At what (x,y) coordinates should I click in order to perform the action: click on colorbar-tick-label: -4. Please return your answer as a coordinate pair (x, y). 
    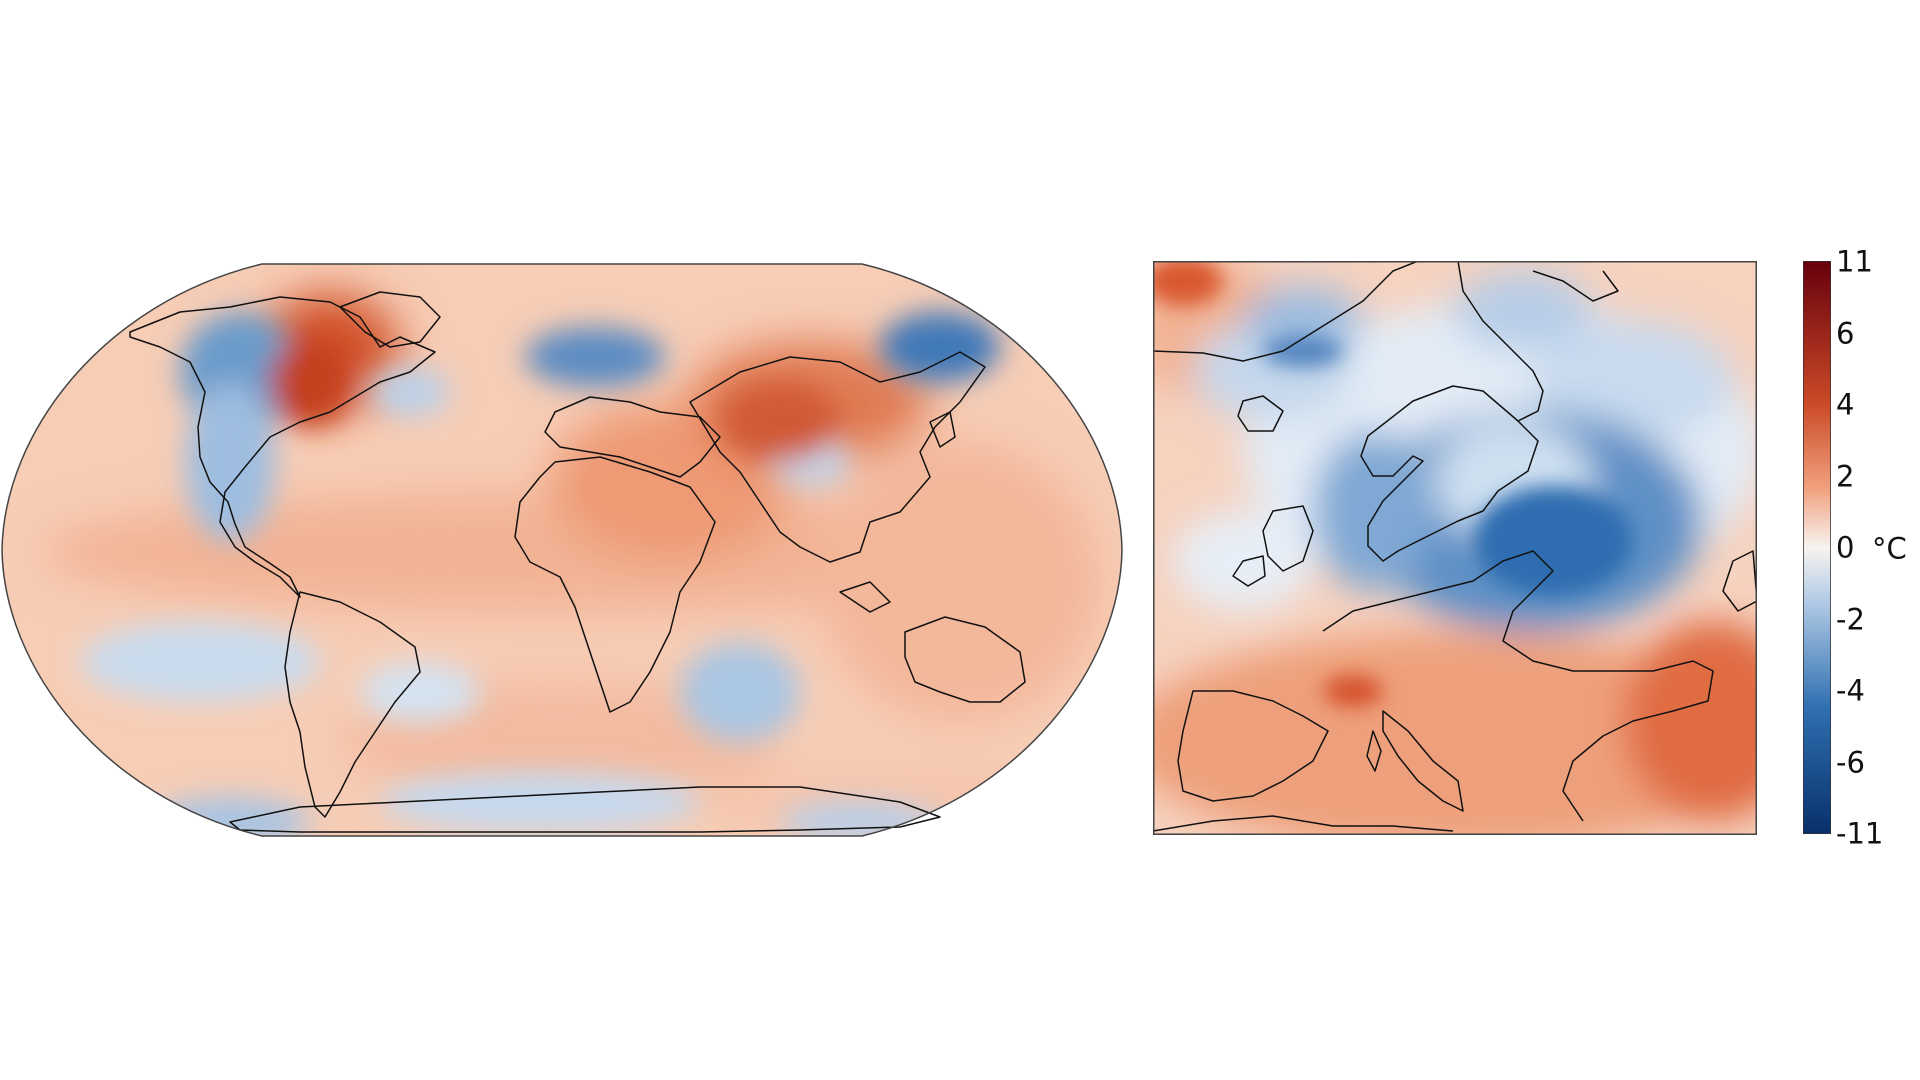
    Looking at the image, I should click on (1850, 690).